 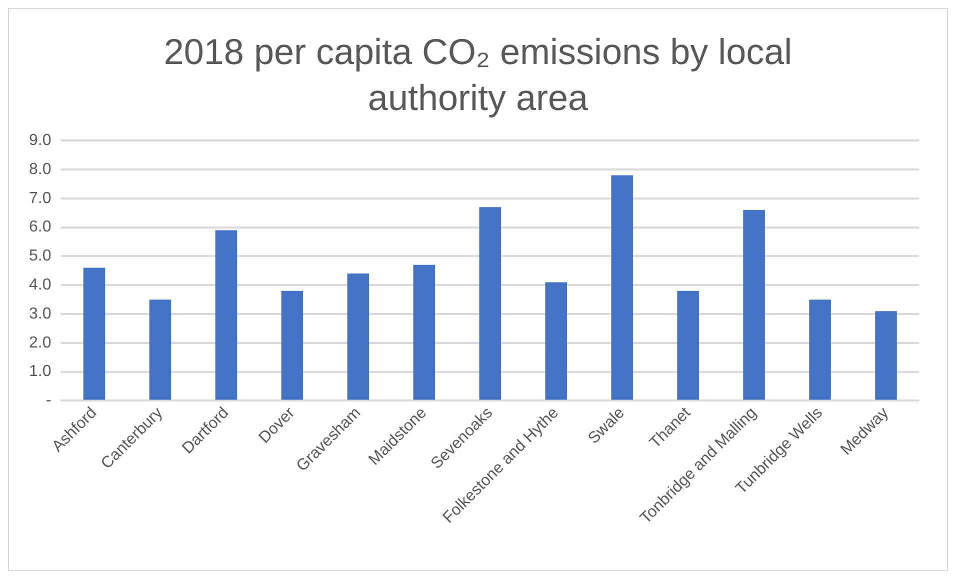 I want to click on y-tick-label: 7.0, so click(x=40, y=198).